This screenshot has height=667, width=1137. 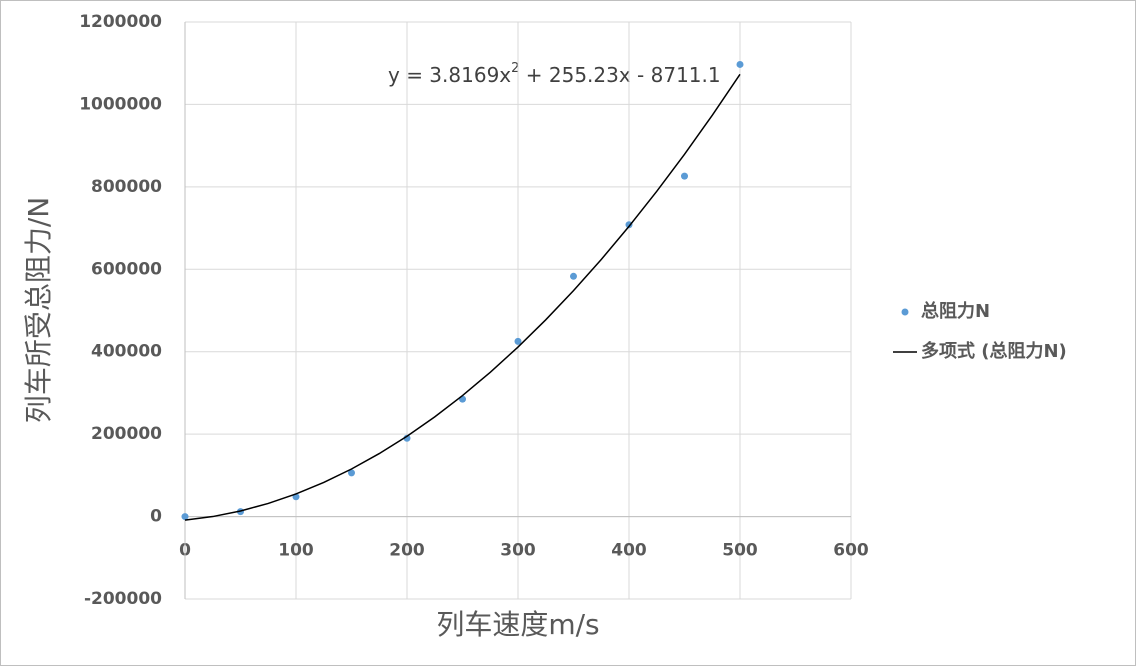 I want to click on x-tick-label: 500, so click(x=740, y=551).